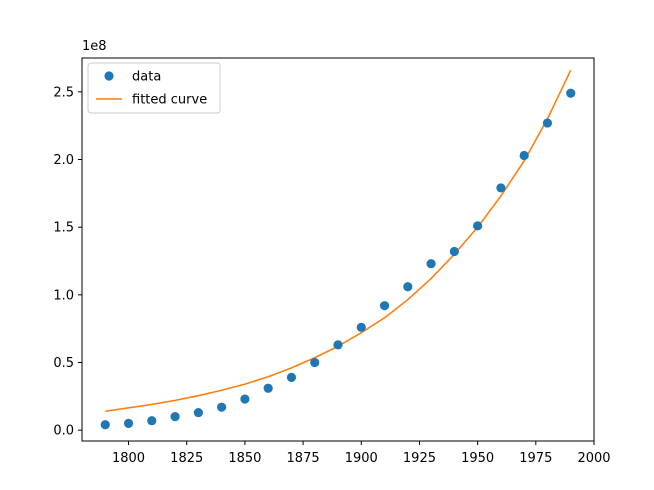 The height and width of the screenshot is (490, 654). I want to click on legend-label: fitted curve, so click(169, 100).